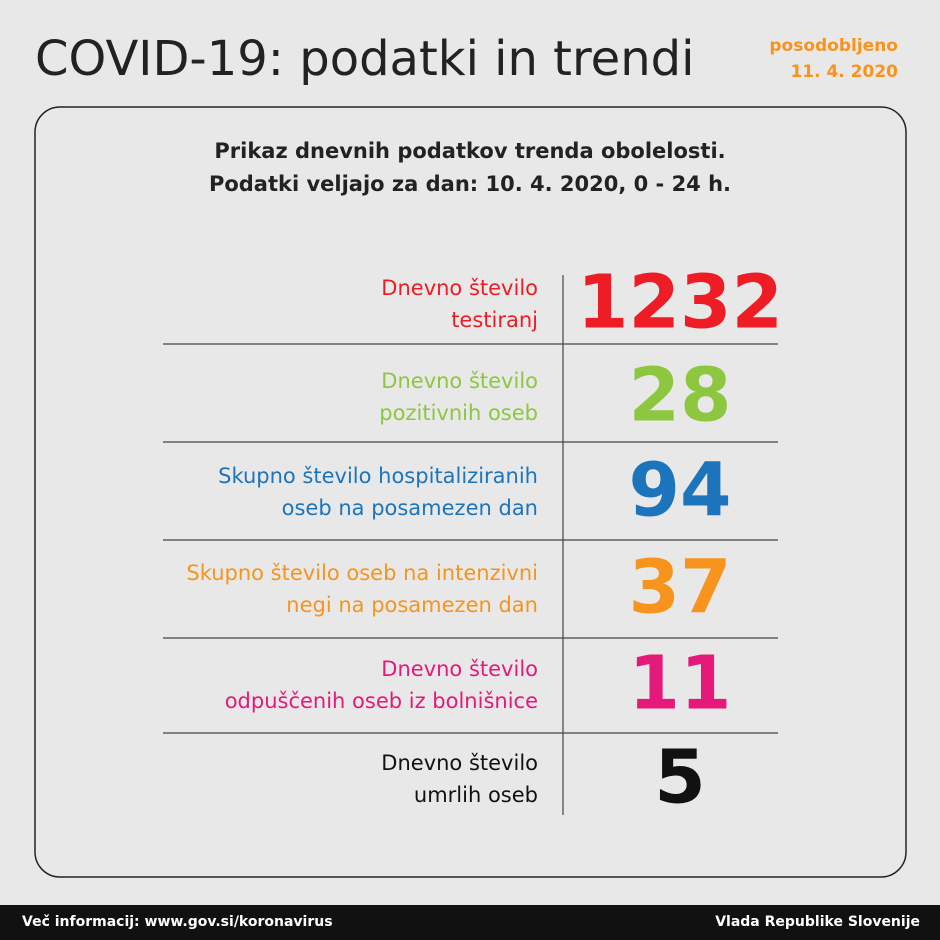 This screenshot has width=940, height=940. Describe the element at coordinates (680, 588) in the screenshot. I see `row-value: 37` at that location.